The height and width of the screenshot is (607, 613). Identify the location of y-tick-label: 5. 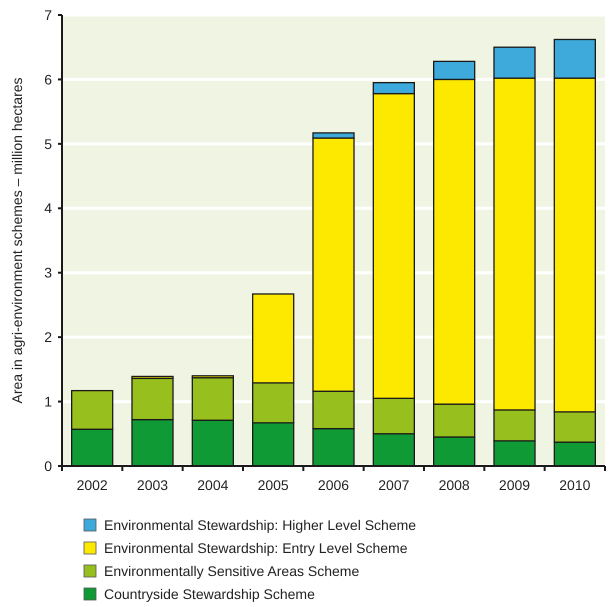
(48, 144).